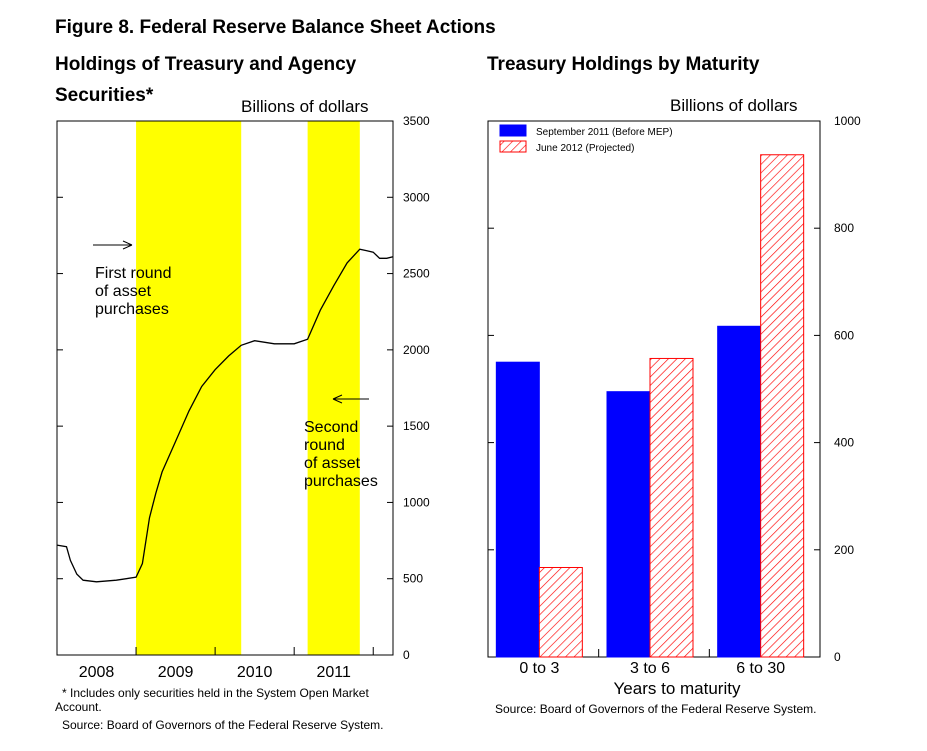 This screenshot has height=751, width=927. I want to click on left-footnote-line2: Account., so click(78, 707).